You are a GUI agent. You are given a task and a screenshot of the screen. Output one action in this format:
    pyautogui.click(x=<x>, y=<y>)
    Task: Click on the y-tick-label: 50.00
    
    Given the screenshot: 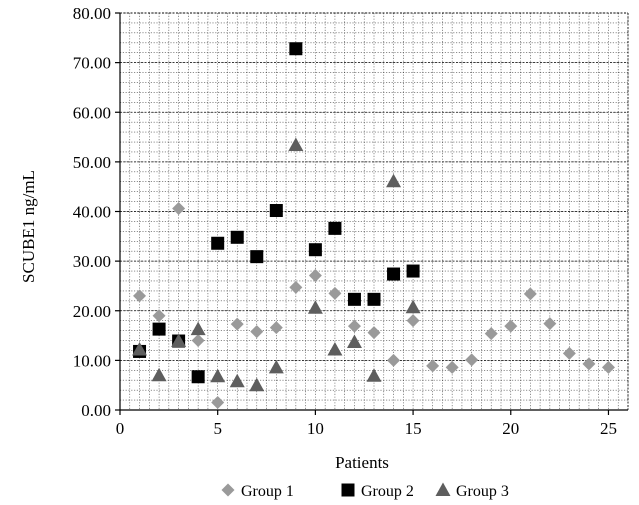 What is the action you would take?
    pyautogui.click(x=92, y=162)
    